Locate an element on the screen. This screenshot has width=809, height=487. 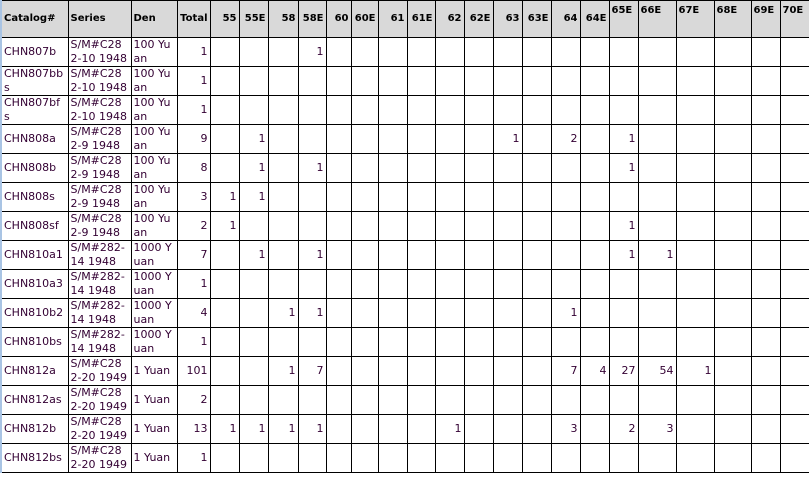
column-header-69e: 69E is located at coordinates (765, 19).